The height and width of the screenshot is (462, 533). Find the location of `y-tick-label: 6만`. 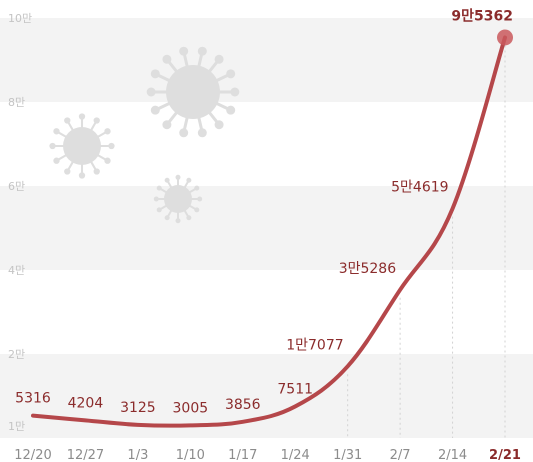

y-tick-label: 6만 is located at coordinates (16, 186).